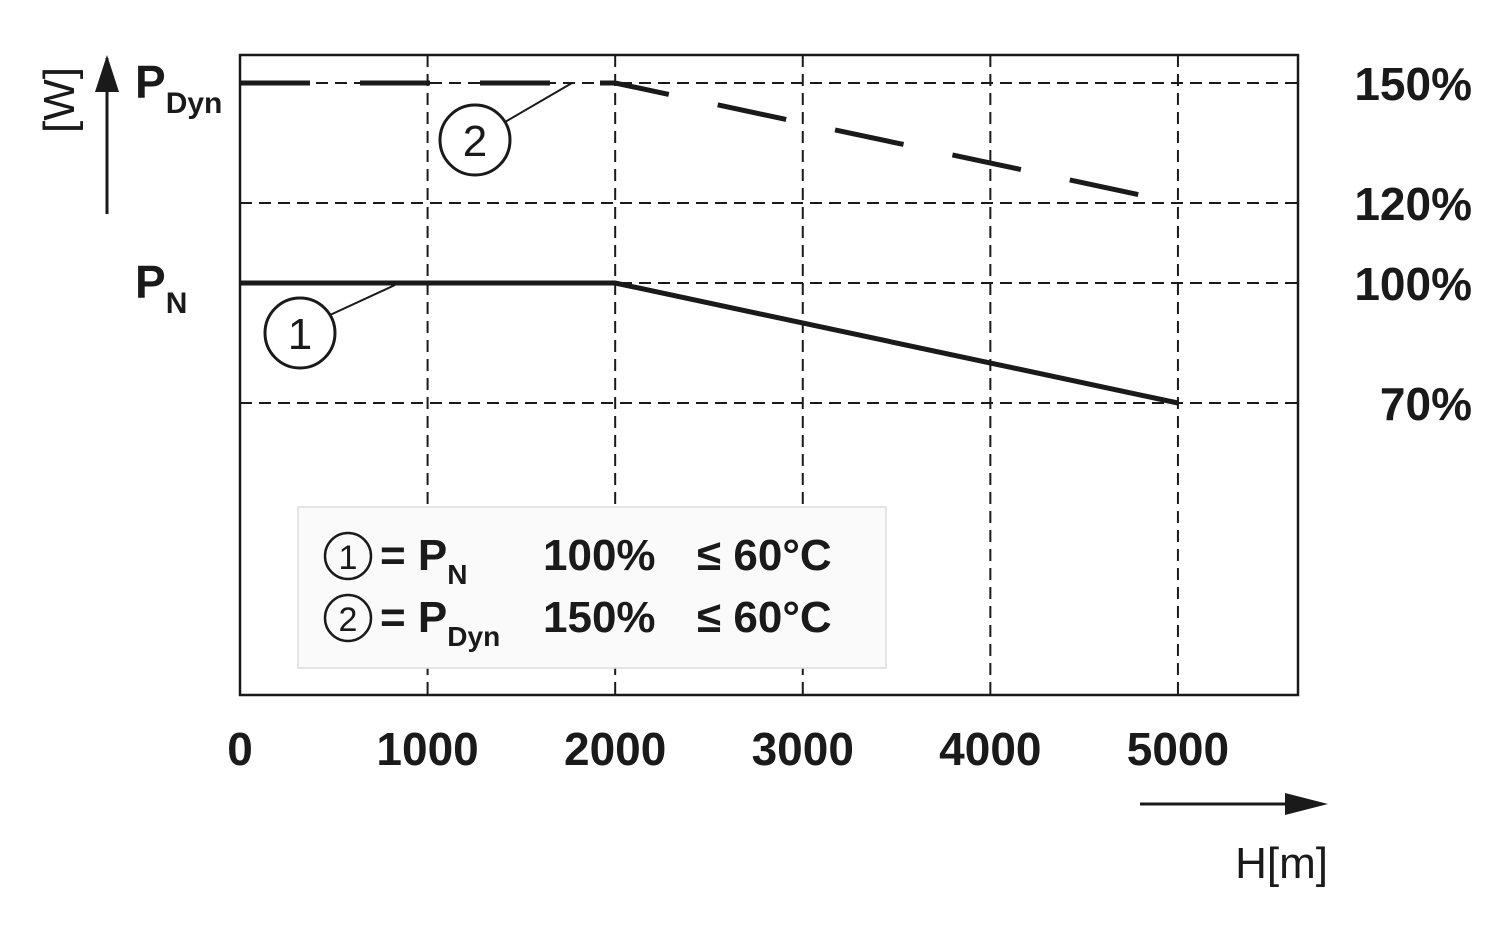 The width and height of the screenshot is (1500, 937). What do you see at coordinates (990, 749) in the screenshot?
I see `x-tick-label: 4000` at bounding box center [990, 749].